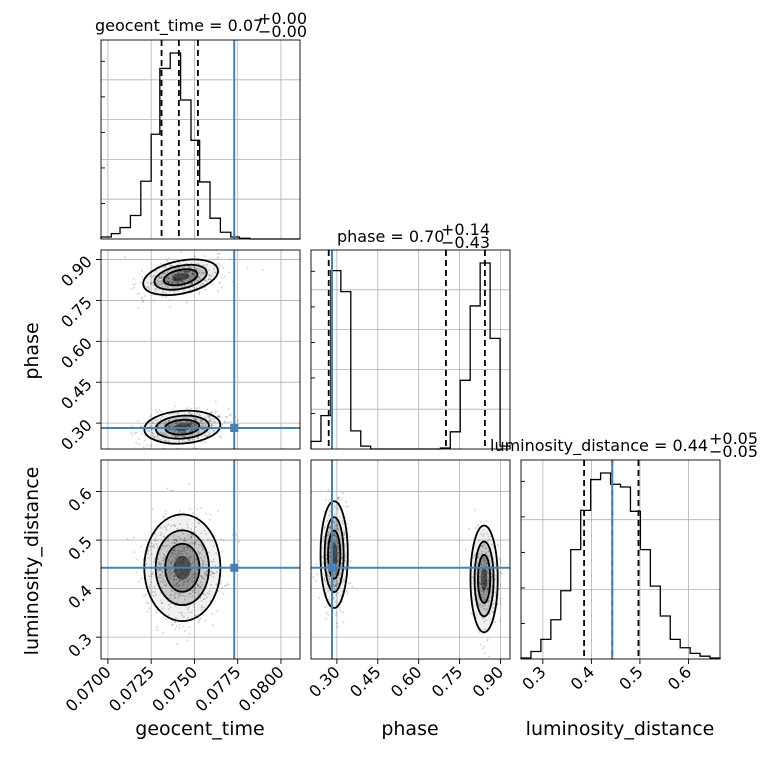 The width and height of the screenshot is (760, 760). What do you see at coordinates (630, 677) in the screenshot?
I see `xticklabel-luminosity_distance-2: 0.5` at bounding box center [630, 677].